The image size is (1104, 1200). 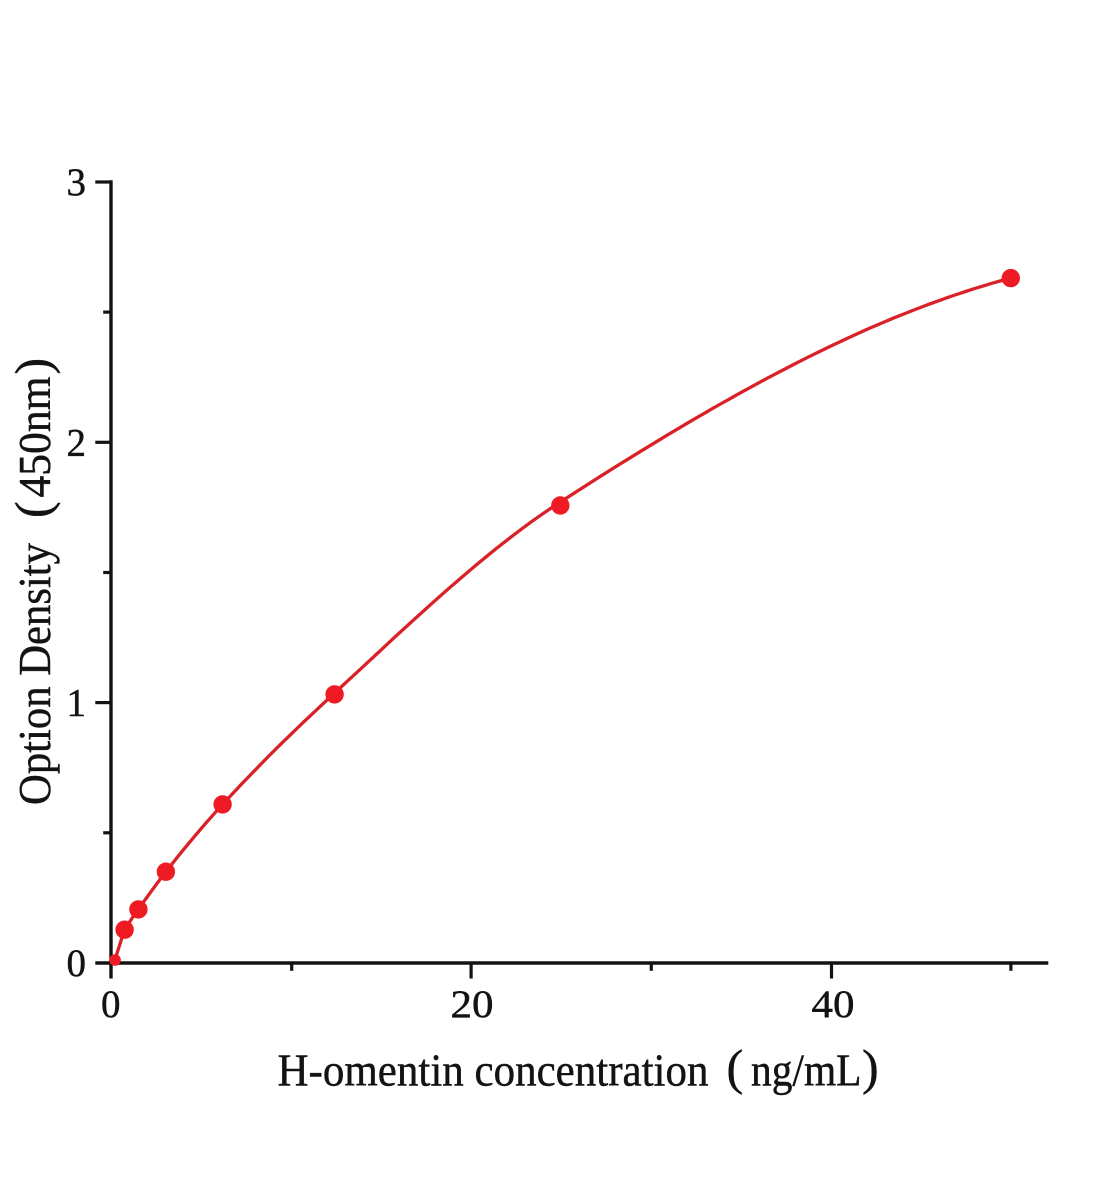 I want to click on svg-text: 2, so click(x=77, y=442).